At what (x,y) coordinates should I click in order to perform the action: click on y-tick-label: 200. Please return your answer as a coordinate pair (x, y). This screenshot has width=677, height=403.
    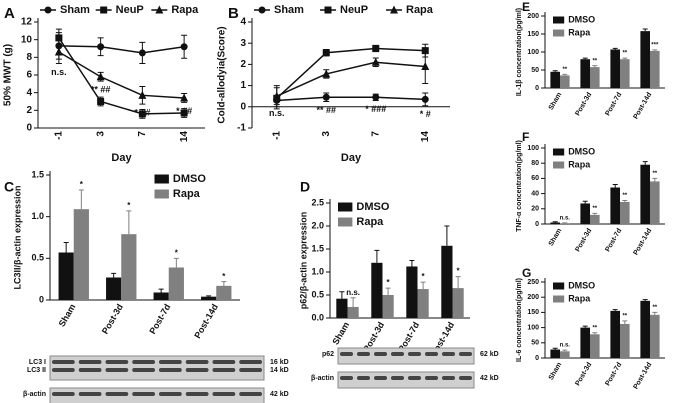
    Looking at the image, I should click on (533, 16).